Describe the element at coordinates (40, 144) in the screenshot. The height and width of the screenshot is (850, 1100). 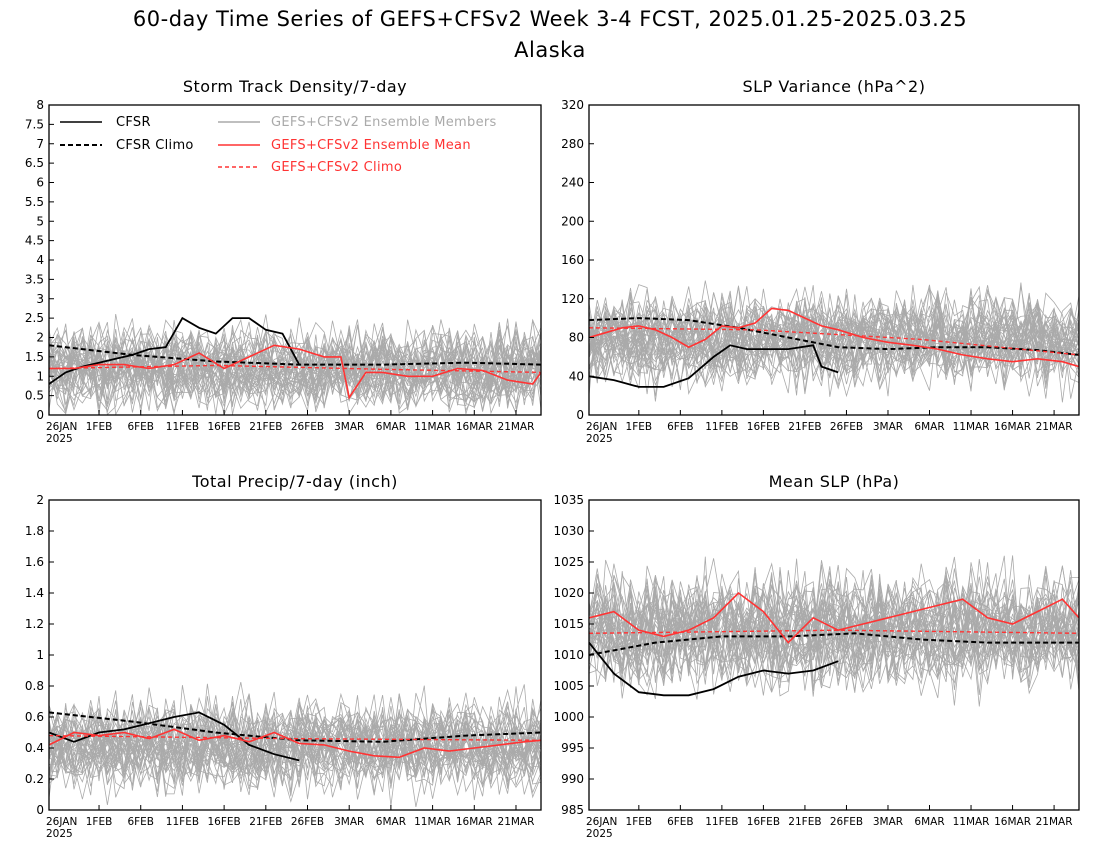
I see `y-tick-label: 7` at that location.